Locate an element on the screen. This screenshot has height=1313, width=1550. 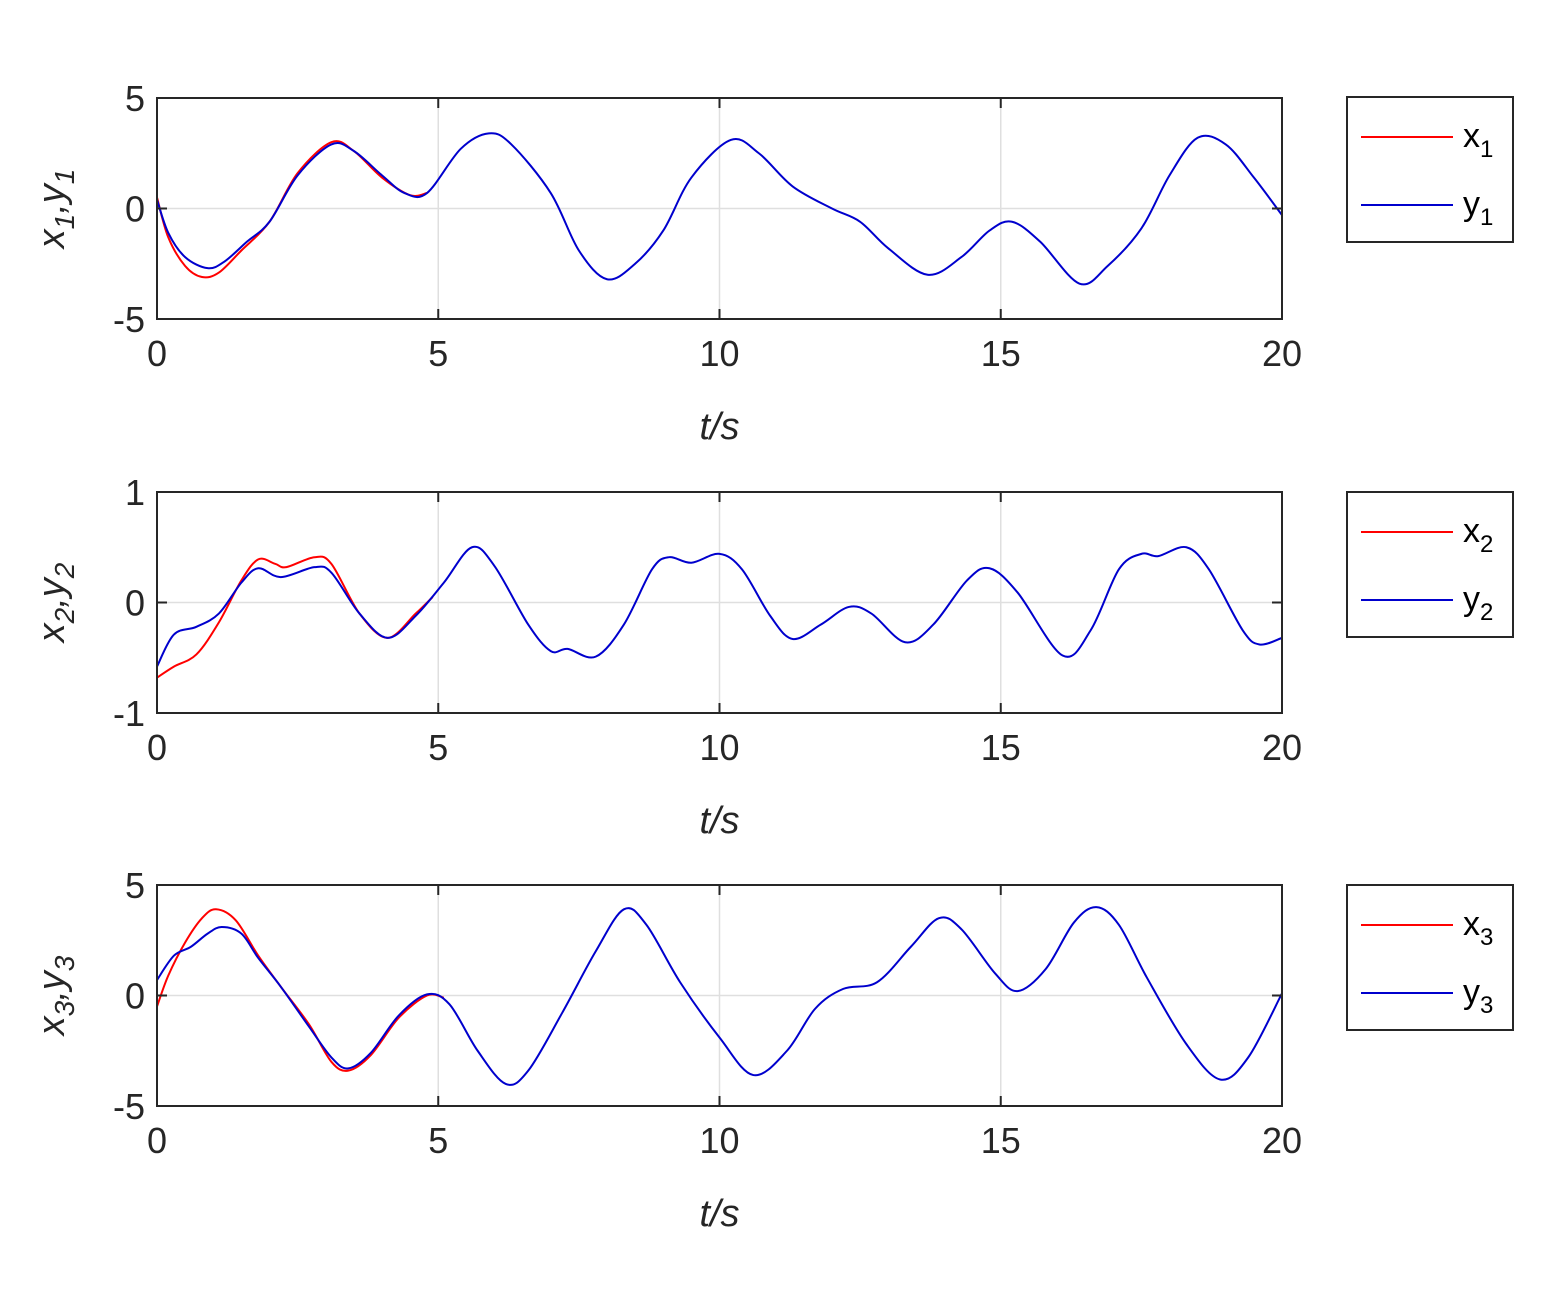
legend-label-x1: x1 is located at coordinates (1478, 140).